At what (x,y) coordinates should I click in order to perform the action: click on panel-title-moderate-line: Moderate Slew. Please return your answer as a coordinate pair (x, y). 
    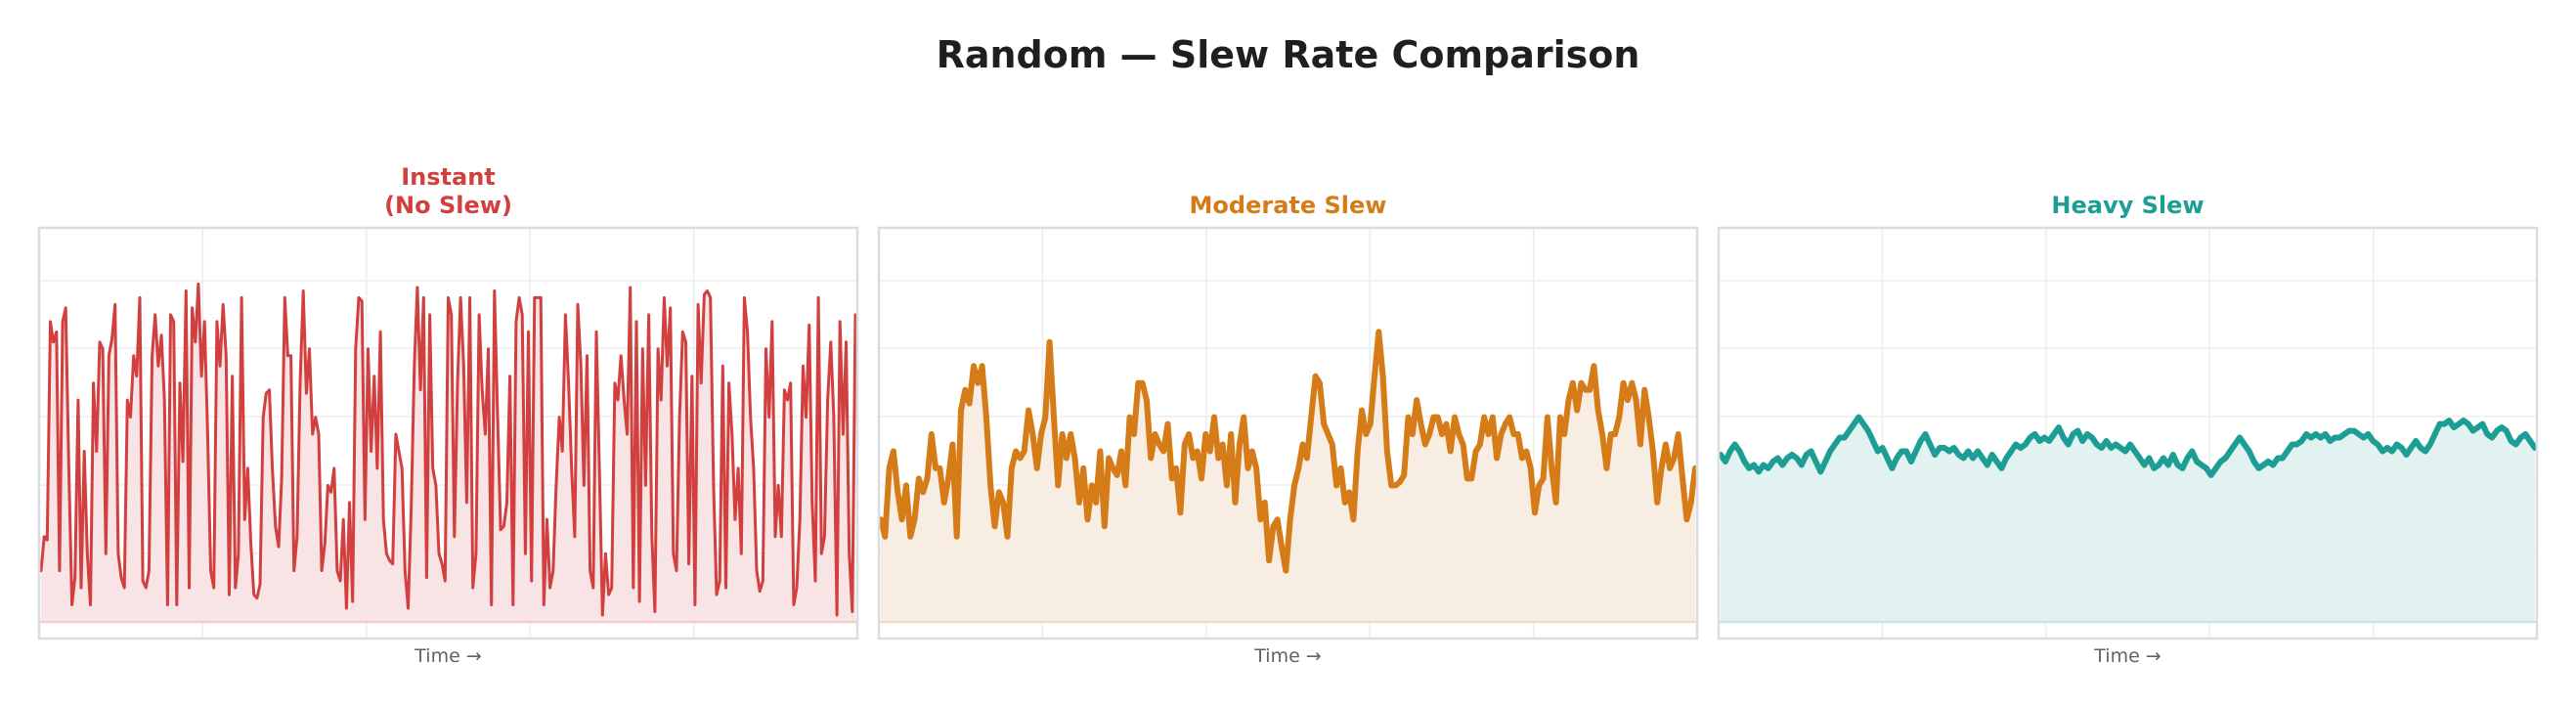
    Looking at the image, I should click on (1288, 205).